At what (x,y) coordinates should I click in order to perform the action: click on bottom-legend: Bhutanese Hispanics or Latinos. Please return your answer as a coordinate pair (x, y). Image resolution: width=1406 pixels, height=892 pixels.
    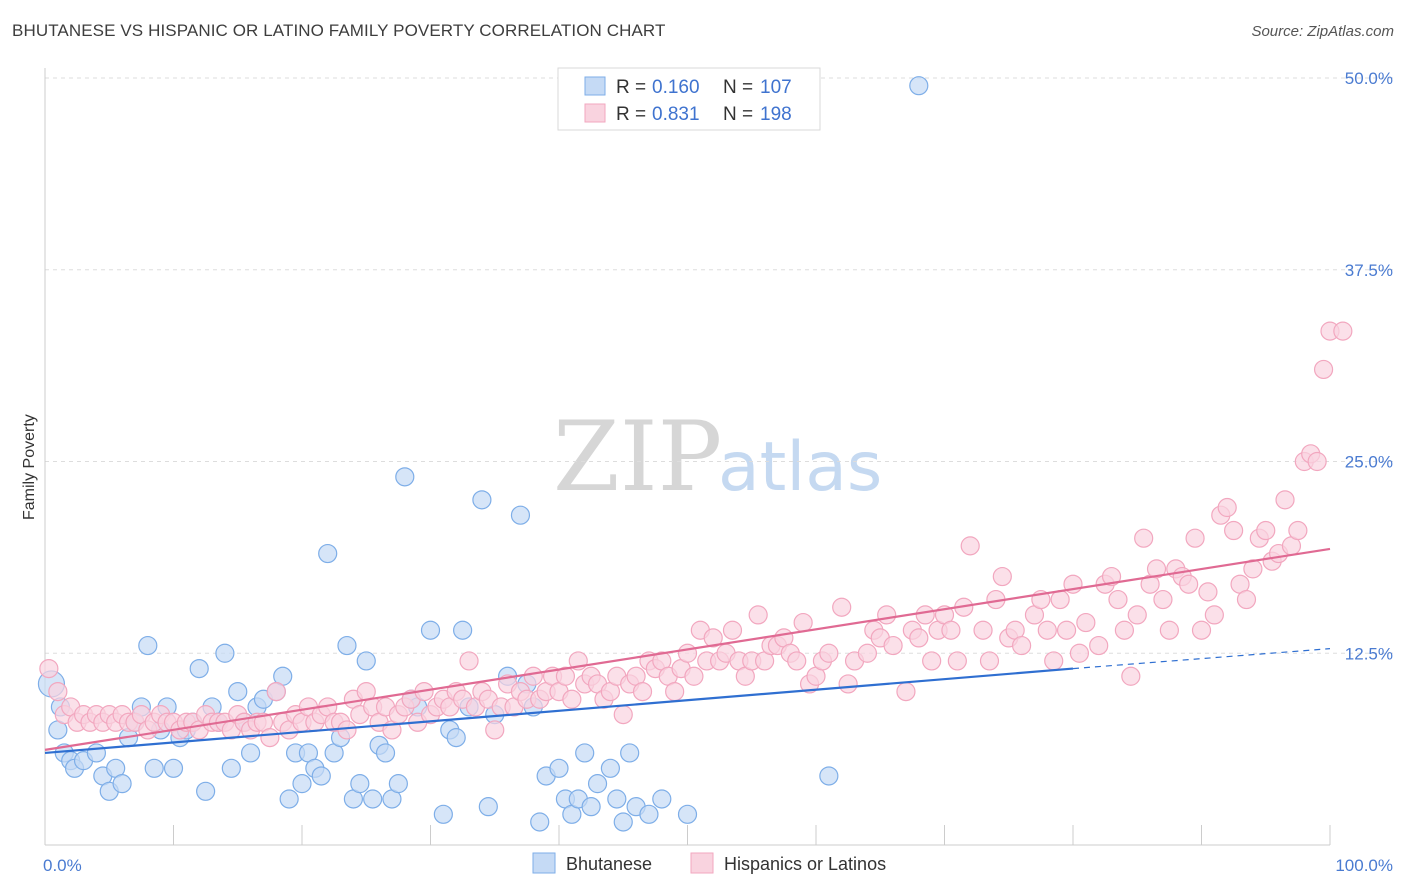
    Looking at the image, I should click on (709, 863).